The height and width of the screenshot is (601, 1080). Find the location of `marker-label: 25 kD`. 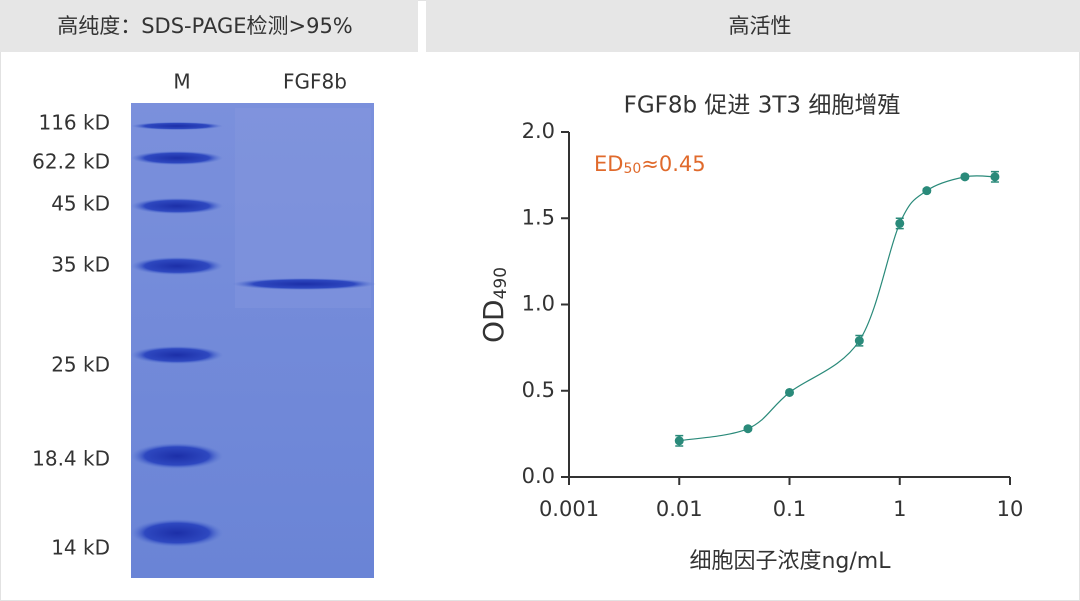

marker-label: 25 kD is located at coordinates (80, 365).